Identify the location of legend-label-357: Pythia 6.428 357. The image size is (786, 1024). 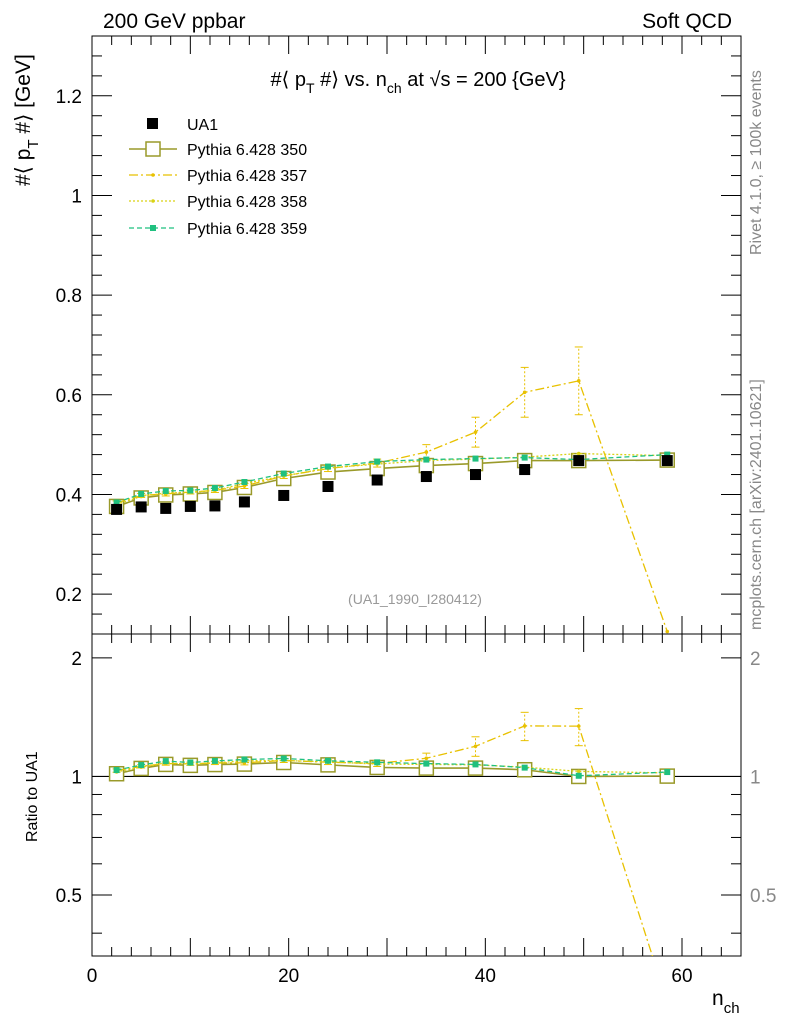
(247, 176).